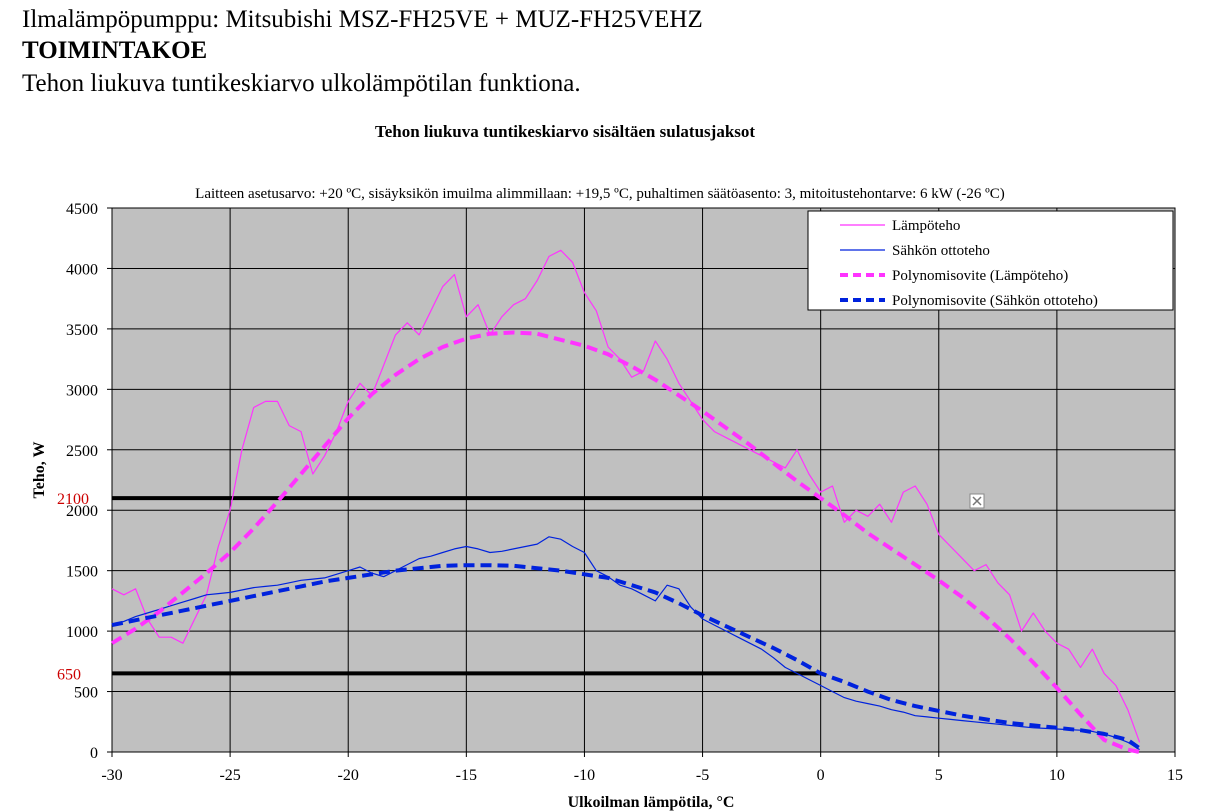  Describe the element at coordinates (73, 499) in the screenshot. I see `reference-line-label: 2100` at that location.